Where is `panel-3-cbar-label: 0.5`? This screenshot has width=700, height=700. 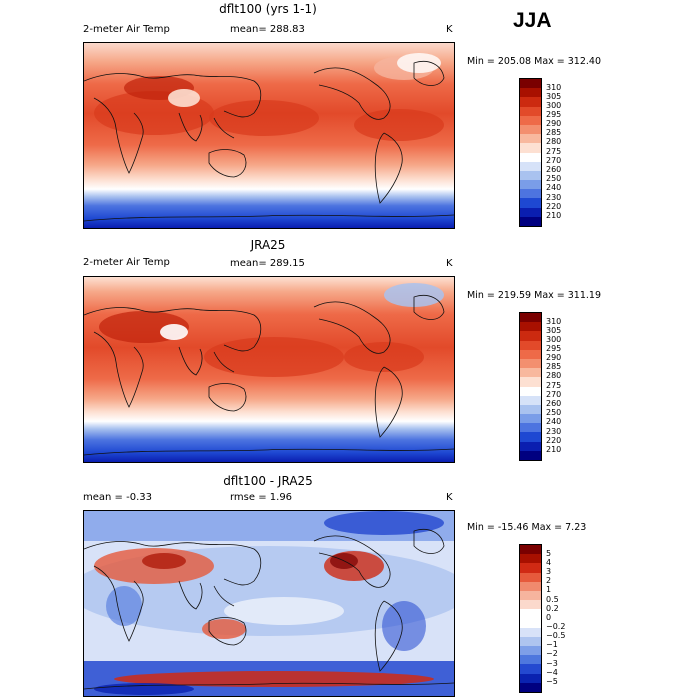 panel-3-cbar-label: 0.5 is located at coordinates (552, 599).